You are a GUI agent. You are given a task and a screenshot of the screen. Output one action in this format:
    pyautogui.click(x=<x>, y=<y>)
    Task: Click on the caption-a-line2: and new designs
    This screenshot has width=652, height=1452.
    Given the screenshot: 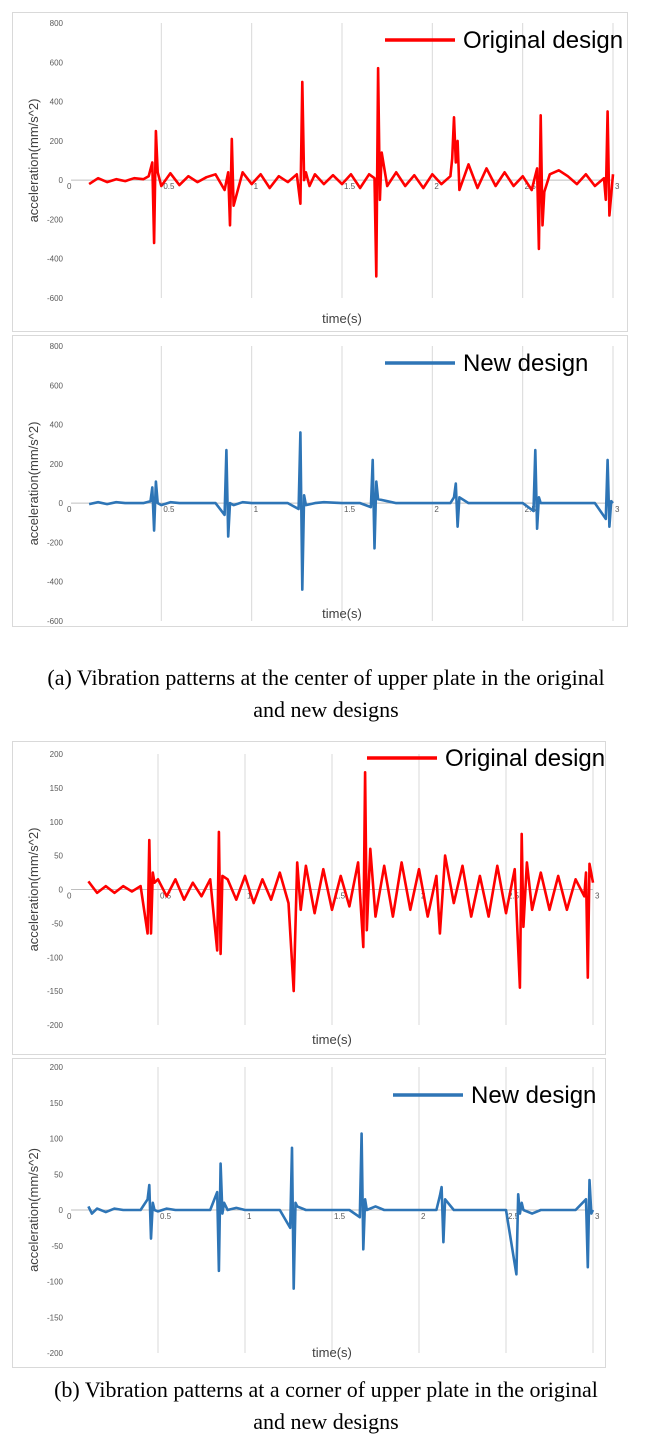 What is the action you would take?
    pyautogui.click(x=326, y=709)
    